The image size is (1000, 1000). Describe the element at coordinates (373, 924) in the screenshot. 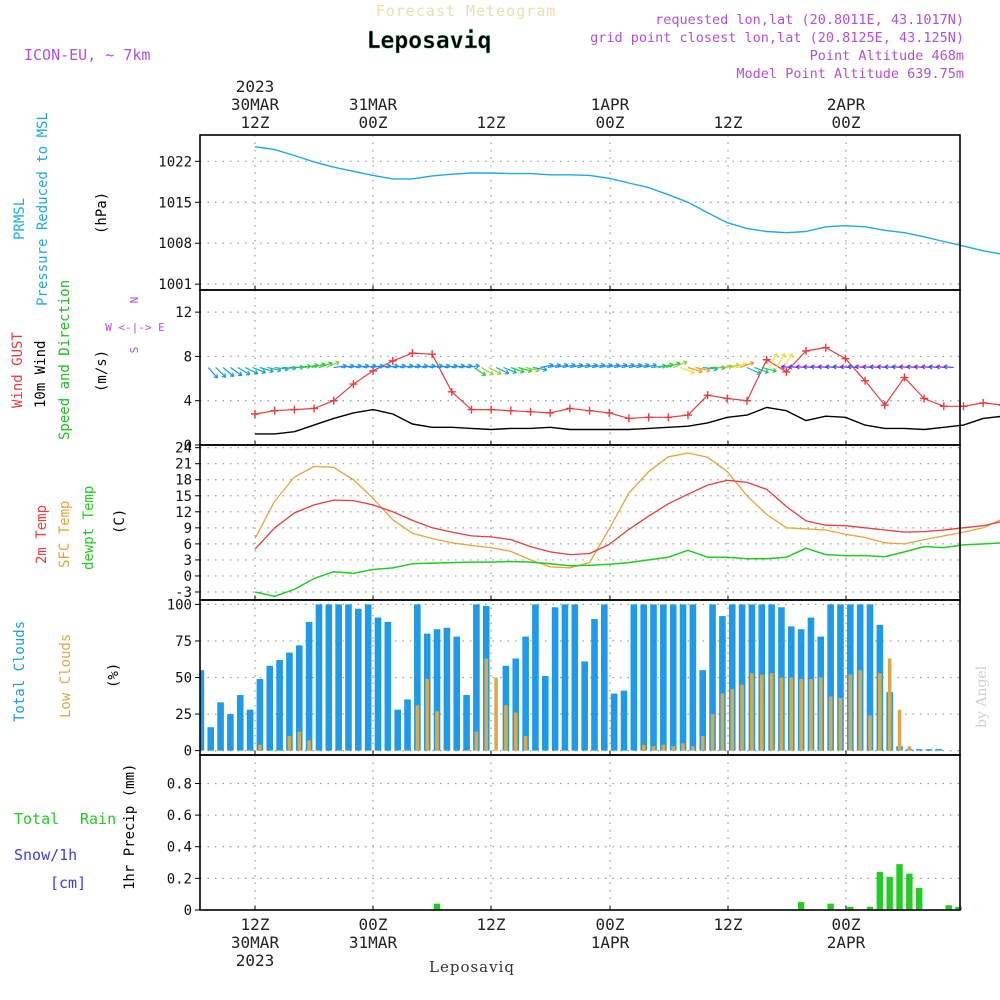

I see `bottom-hour-label-2: 00Z` at that location.